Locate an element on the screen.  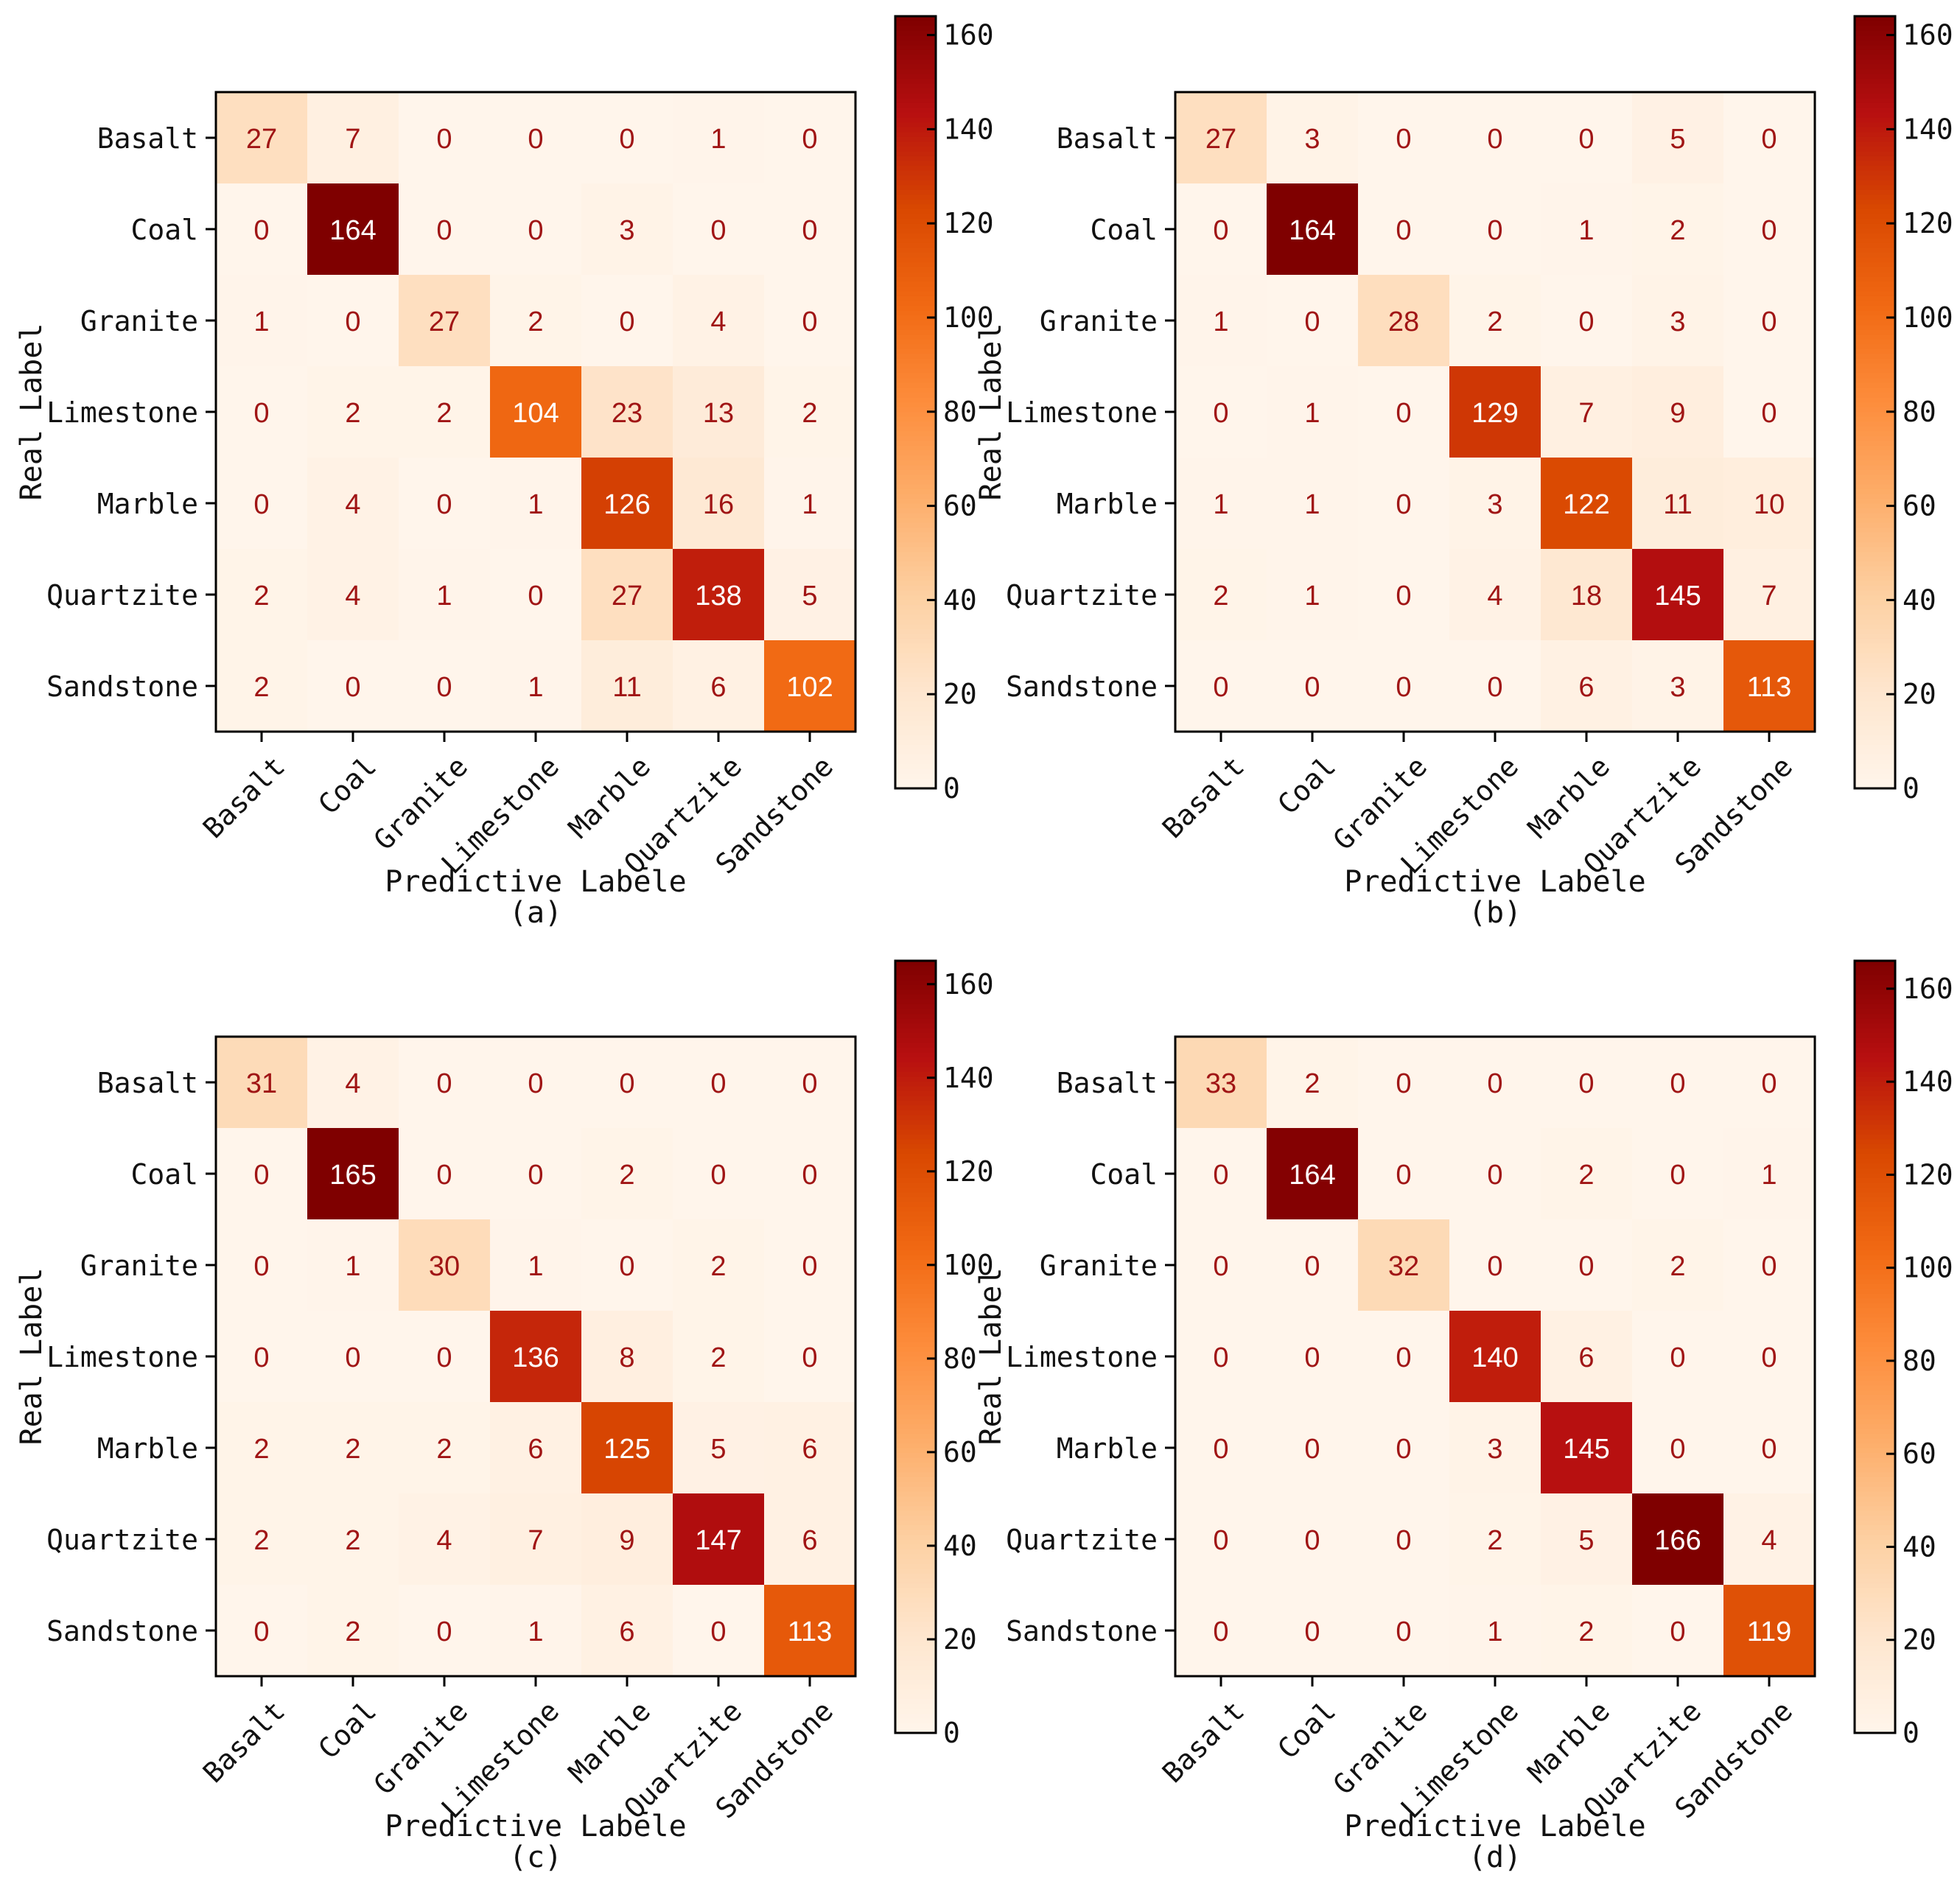
cell-value-label: 4 is located at coordinates (352, 1083).